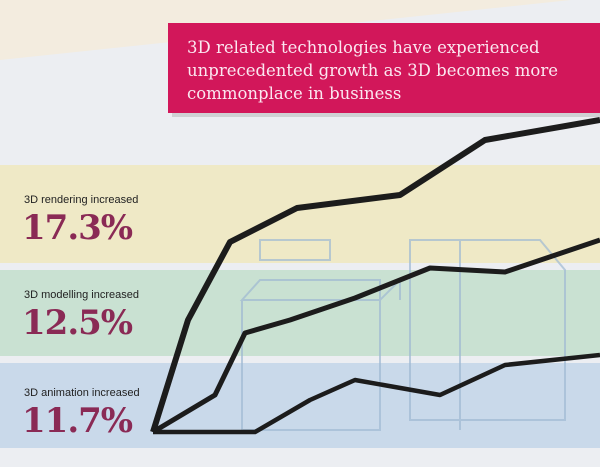 The image size is (600, 467). What do you see at coordinates (82, 393) in the screenshot?
I see `animation-label: 3D animation increased` at bounding box center [82, 393].